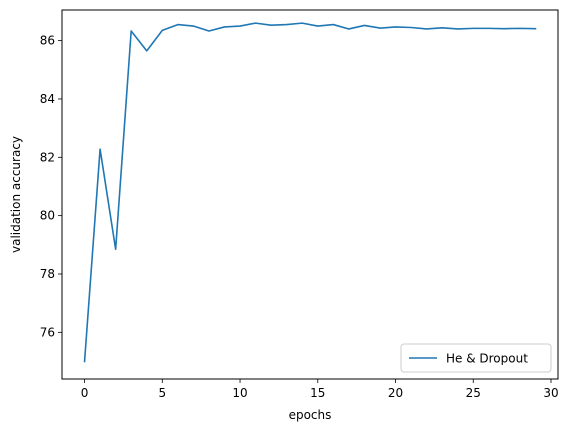 This screenshot has height=432, width=564. What do you see at coordinates (47, 99) in the screenshot?
I see `y-tick-label: 84` at bounding box center [47, 99].